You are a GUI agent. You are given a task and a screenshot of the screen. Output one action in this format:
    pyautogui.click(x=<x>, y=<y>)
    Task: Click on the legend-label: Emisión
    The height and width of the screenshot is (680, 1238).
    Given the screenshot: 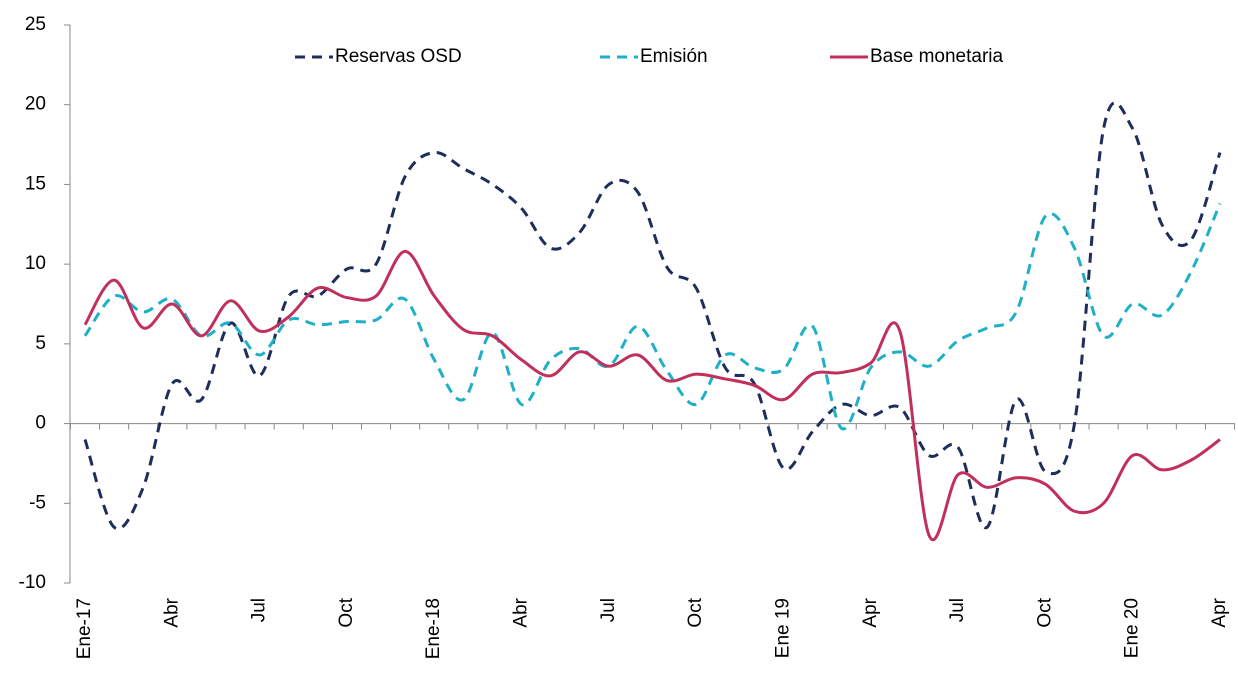 What is the action you would take?
    pyautogui.click(x=674, y=56)
    